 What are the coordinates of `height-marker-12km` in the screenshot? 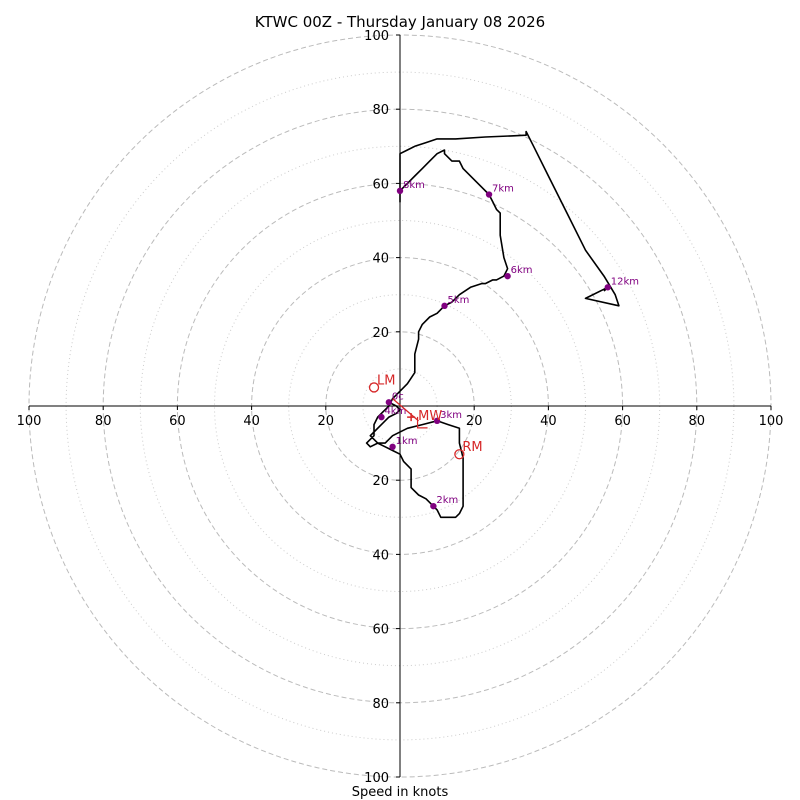 It's located at (607, 287).